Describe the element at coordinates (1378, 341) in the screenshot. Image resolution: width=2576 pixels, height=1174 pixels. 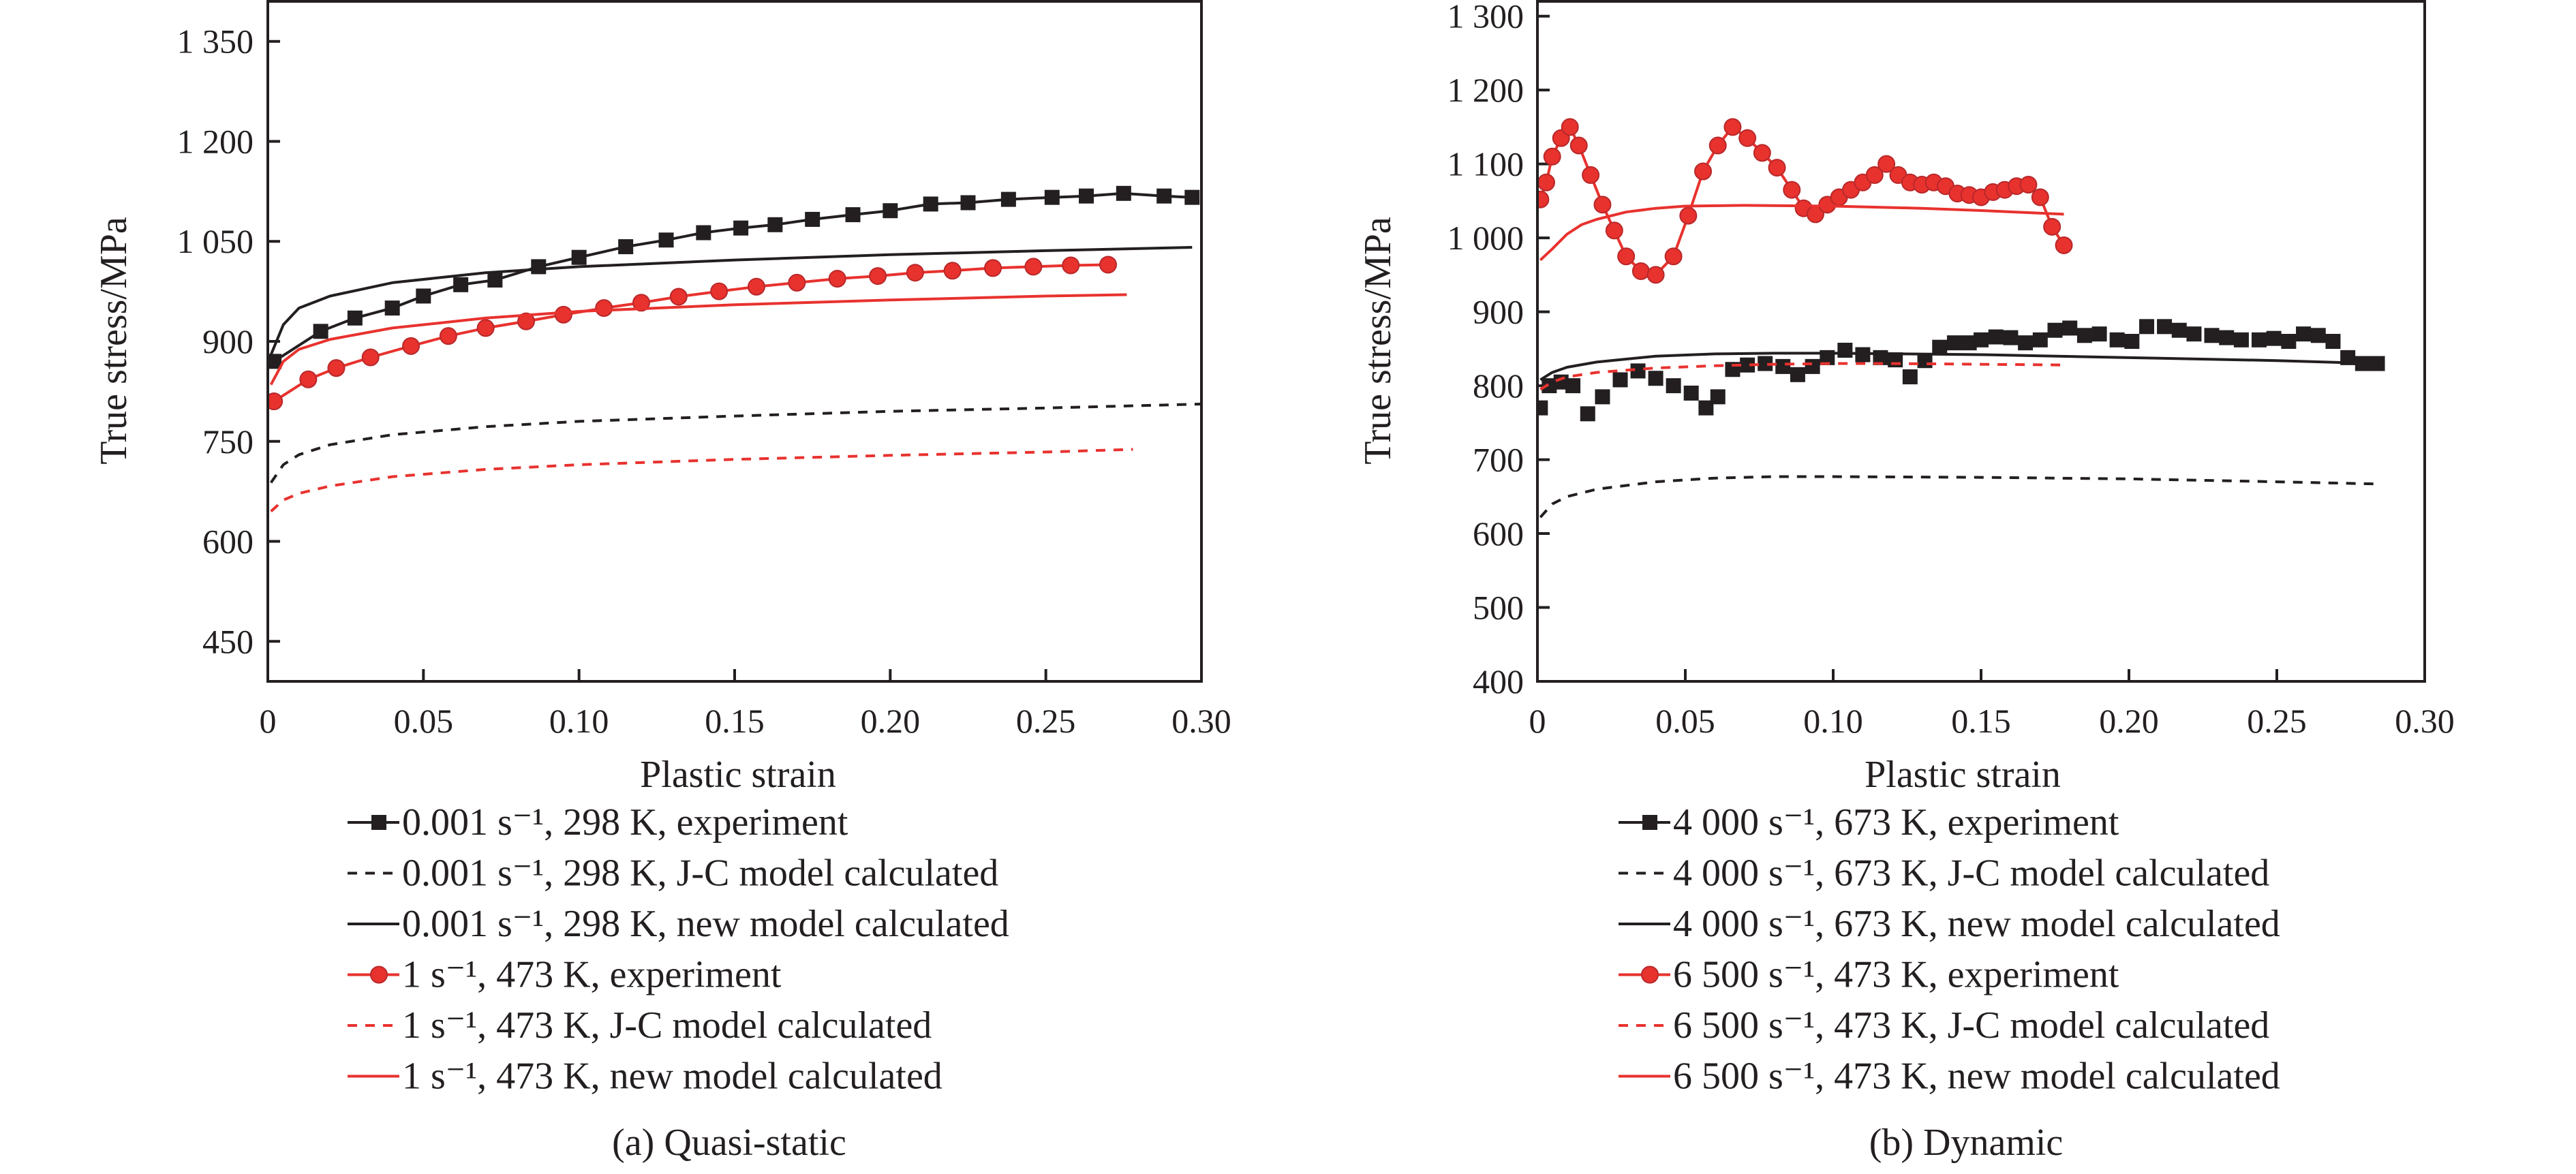
I see `y-axis-title-b: True stress/MPa` at that location.